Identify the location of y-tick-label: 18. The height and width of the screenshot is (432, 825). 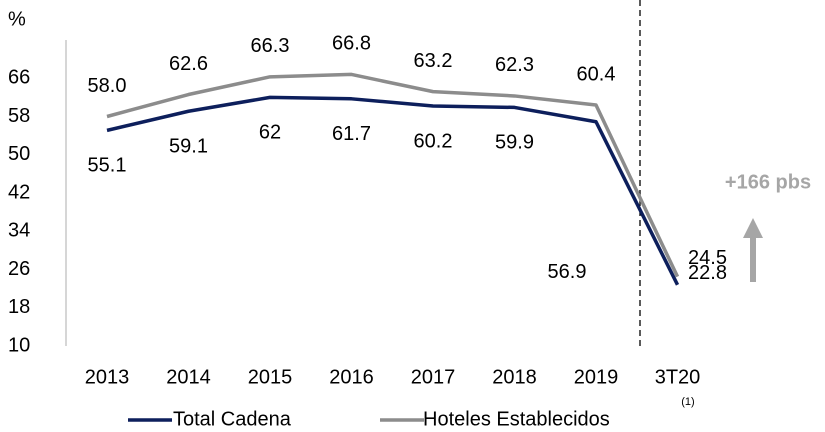
(19, 307).